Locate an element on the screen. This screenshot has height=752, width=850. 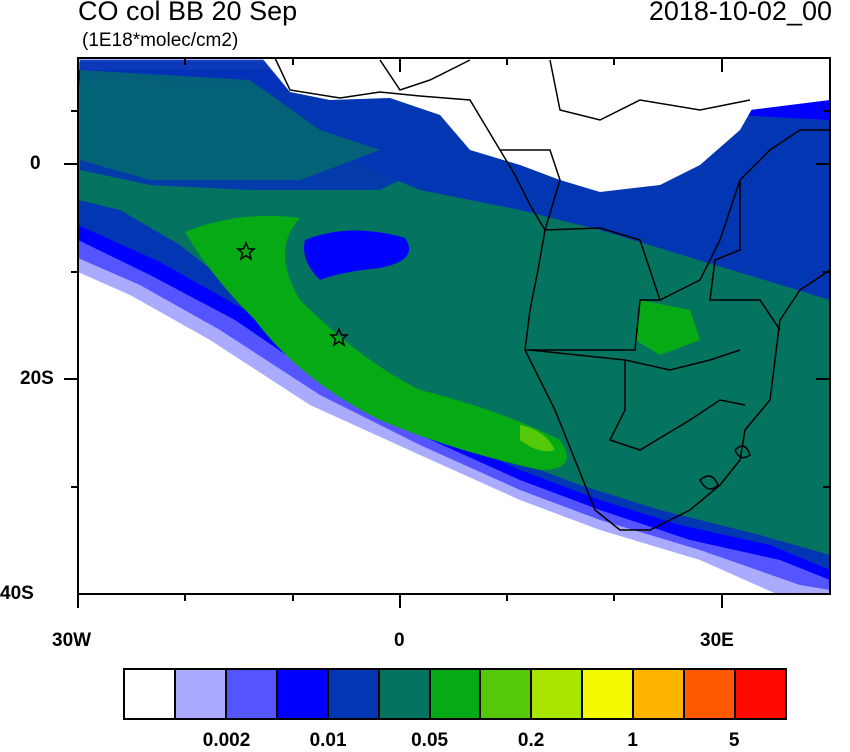
y-label-40s: 40S is located at coordinates (17, 593).